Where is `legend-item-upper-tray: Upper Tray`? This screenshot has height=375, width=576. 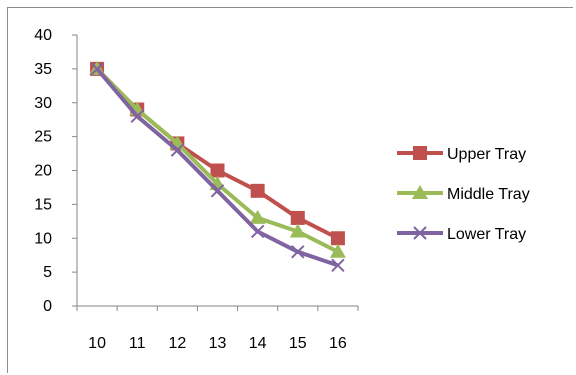
legend-item-upper-tray: Upper Tray is located at coordinates (461, 154).